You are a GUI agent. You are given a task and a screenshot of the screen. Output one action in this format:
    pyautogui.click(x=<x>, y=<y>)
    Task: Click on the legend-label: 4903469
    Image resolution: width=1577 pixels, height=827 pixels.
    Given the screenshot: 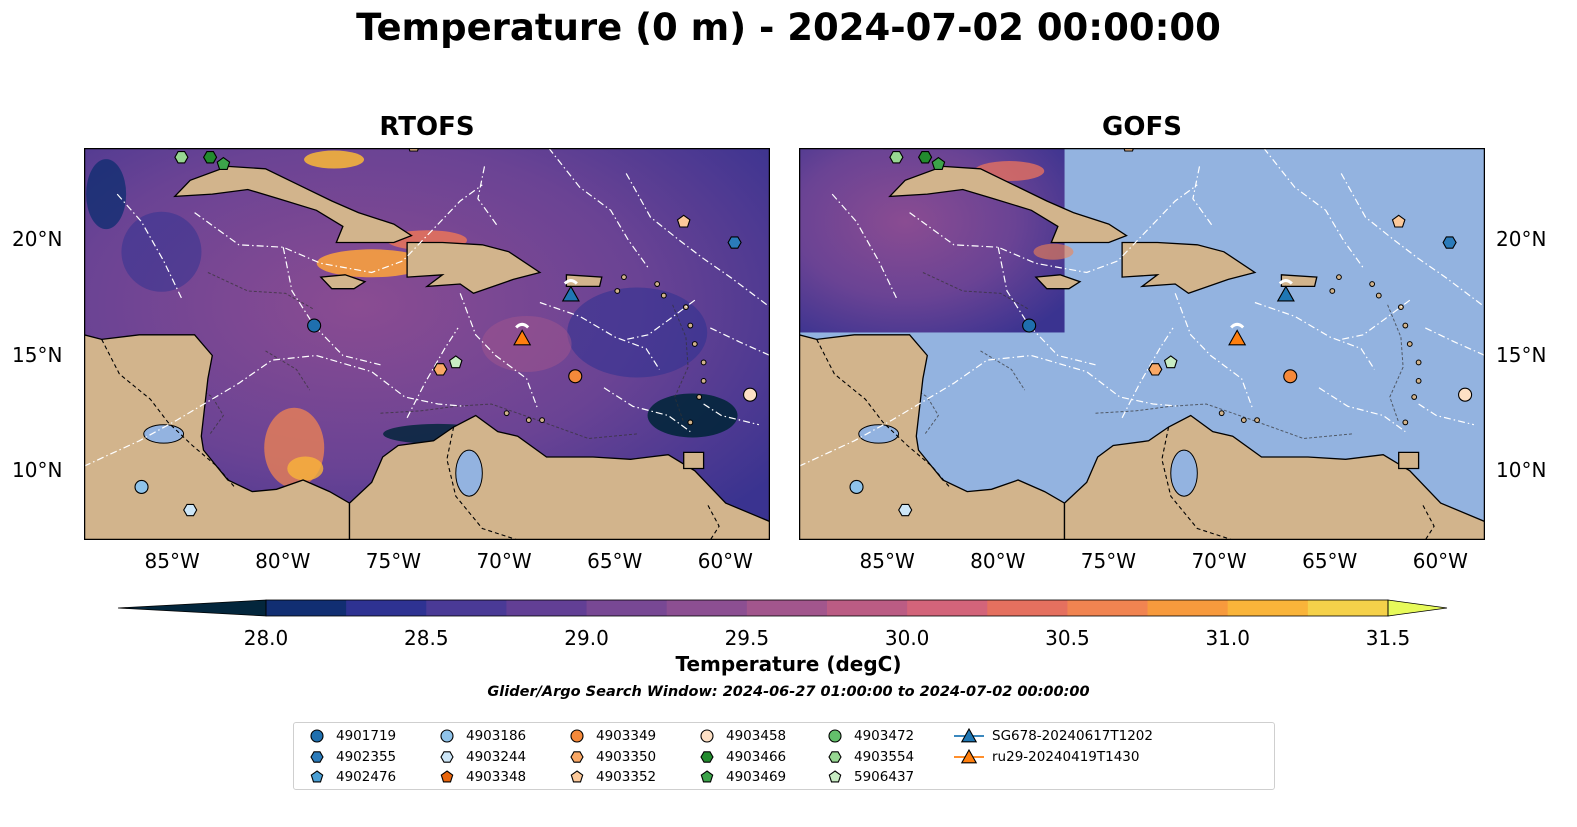 What is the action you would take?
    pyautogui.click(x=756, y=777)
    